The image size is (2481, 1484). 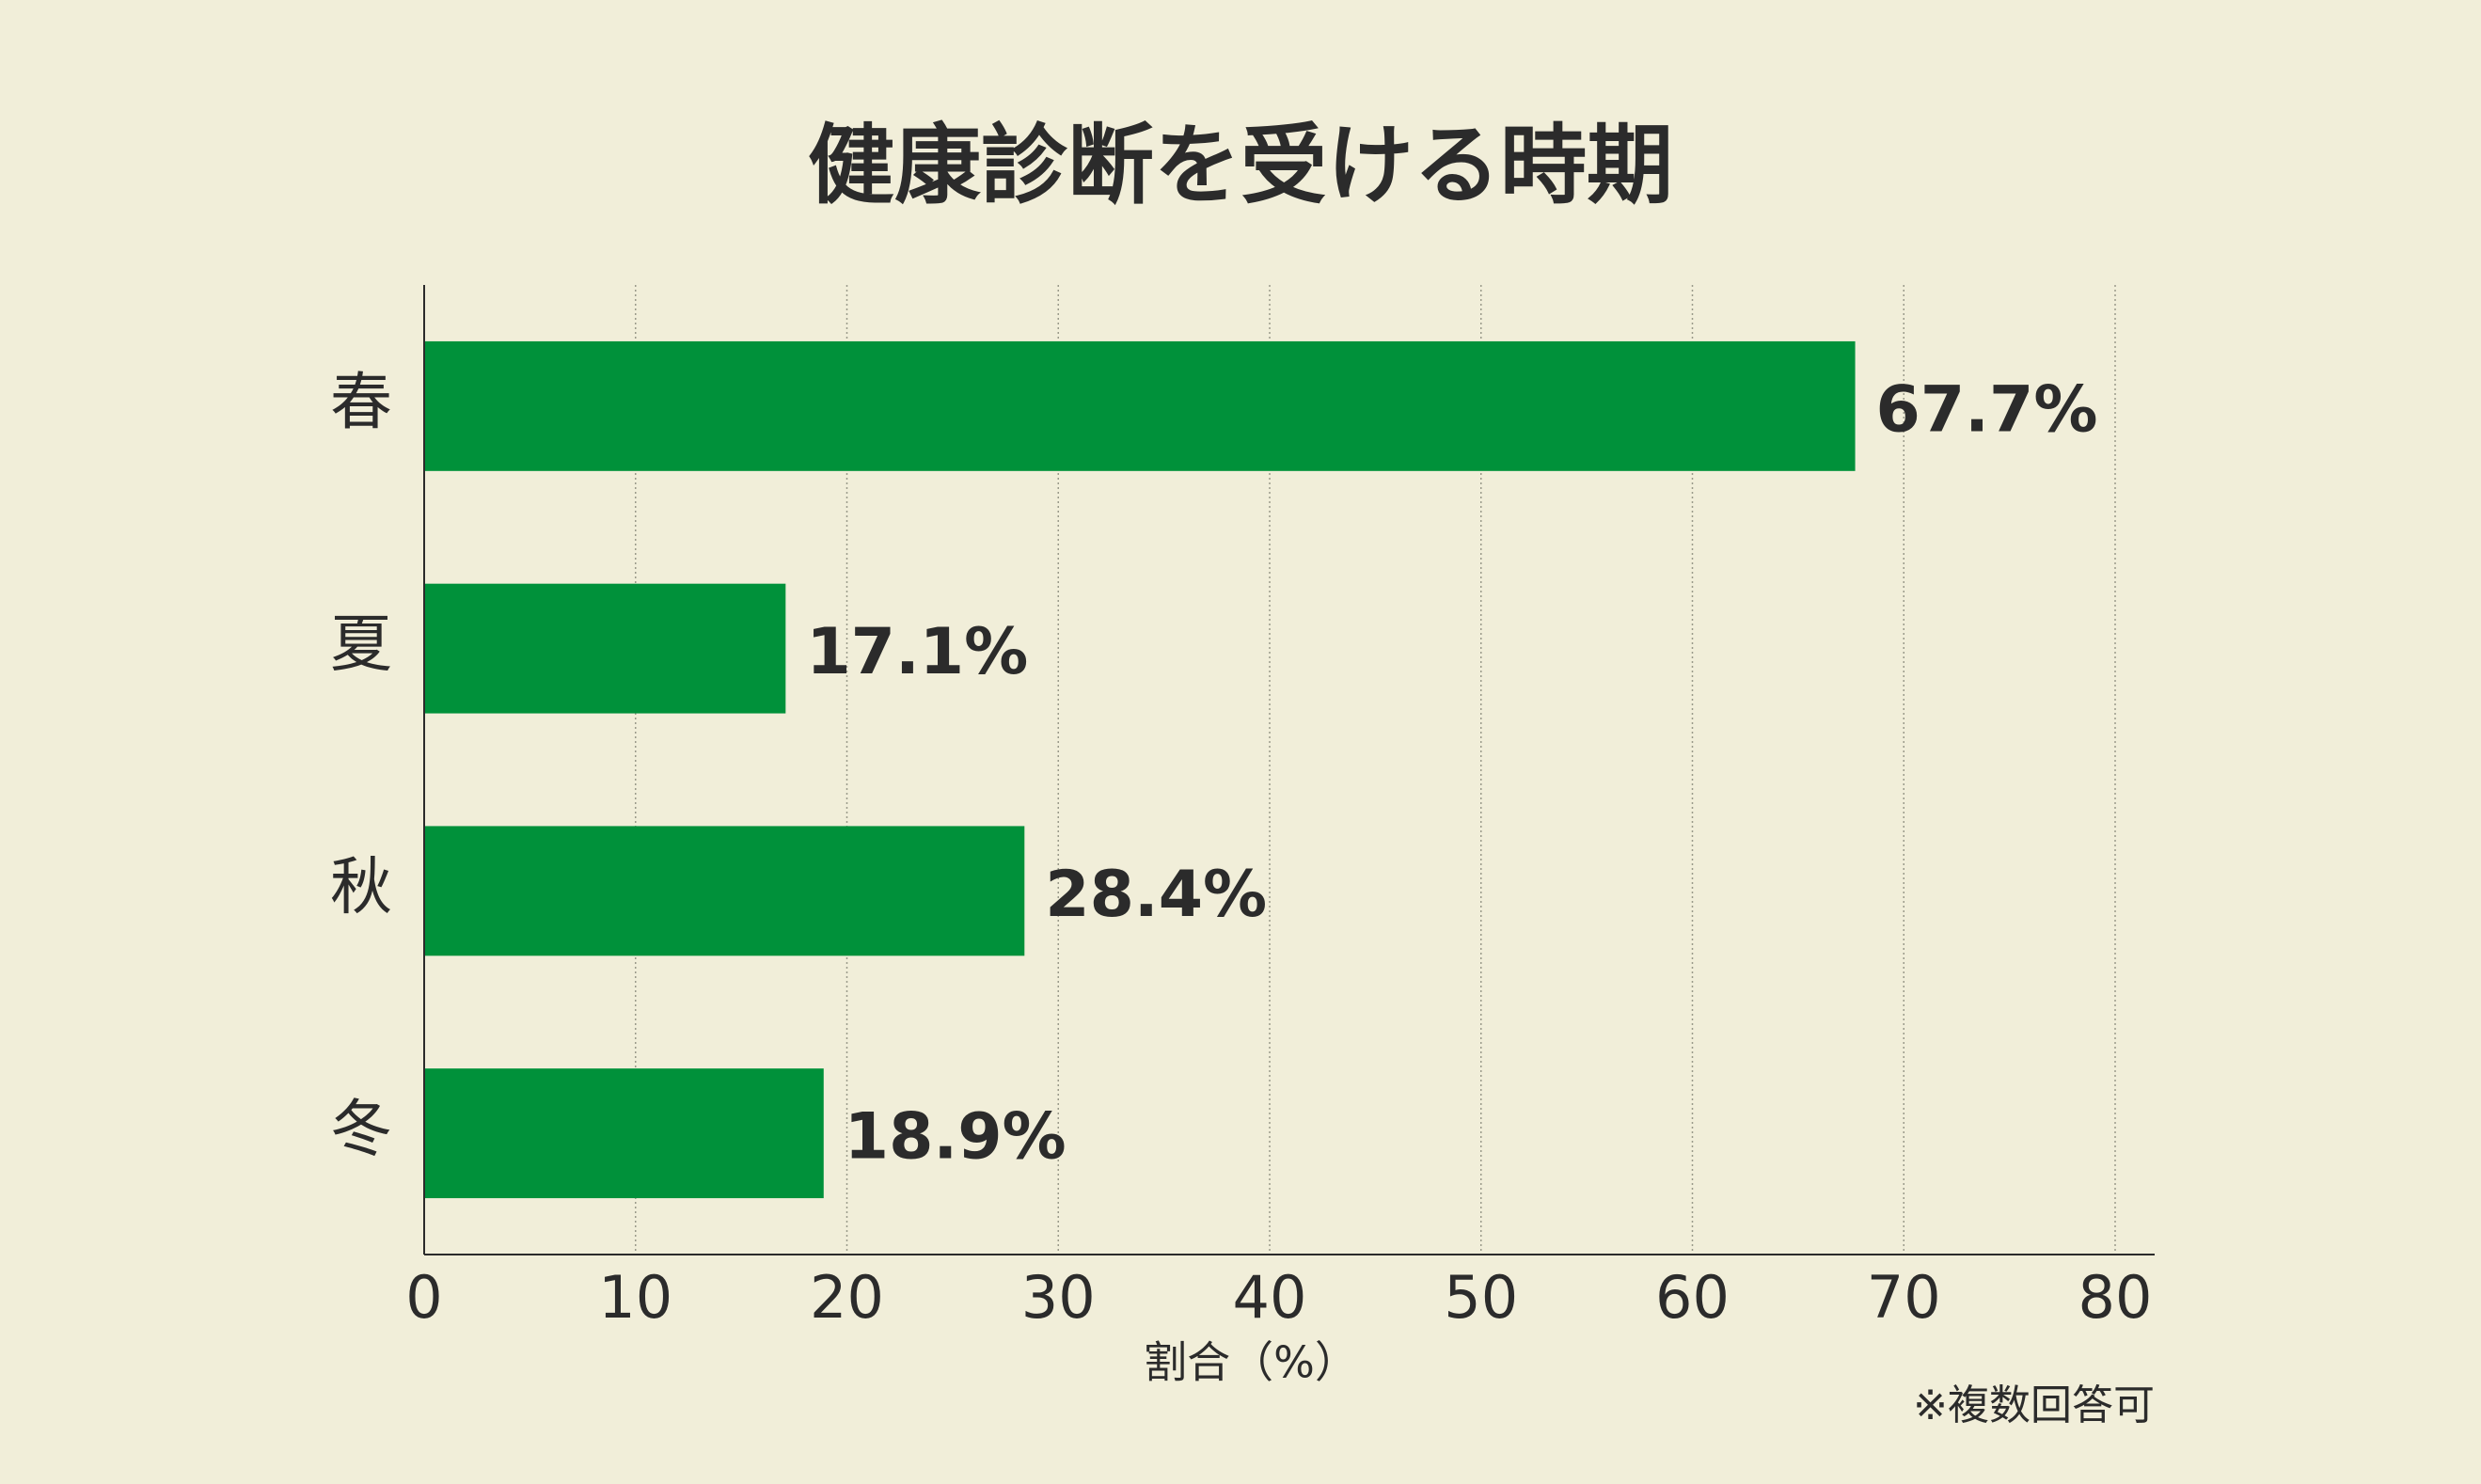 What do you see at coordinates (847, 1297) in the screenshot?
I see `x-tick-label: 20` at bounding box center [847, 1297].